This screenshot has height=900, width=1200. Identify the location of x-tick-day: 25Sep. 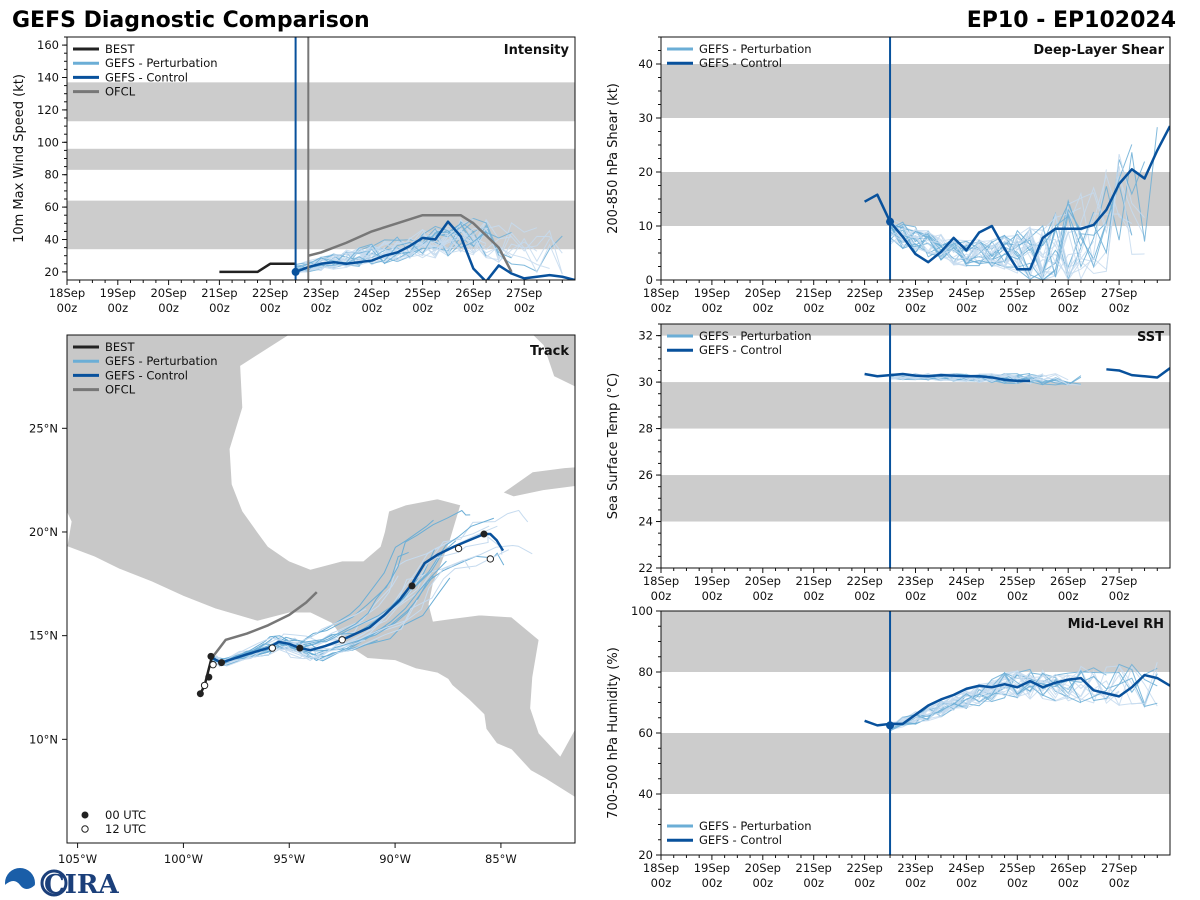
(422, 293).